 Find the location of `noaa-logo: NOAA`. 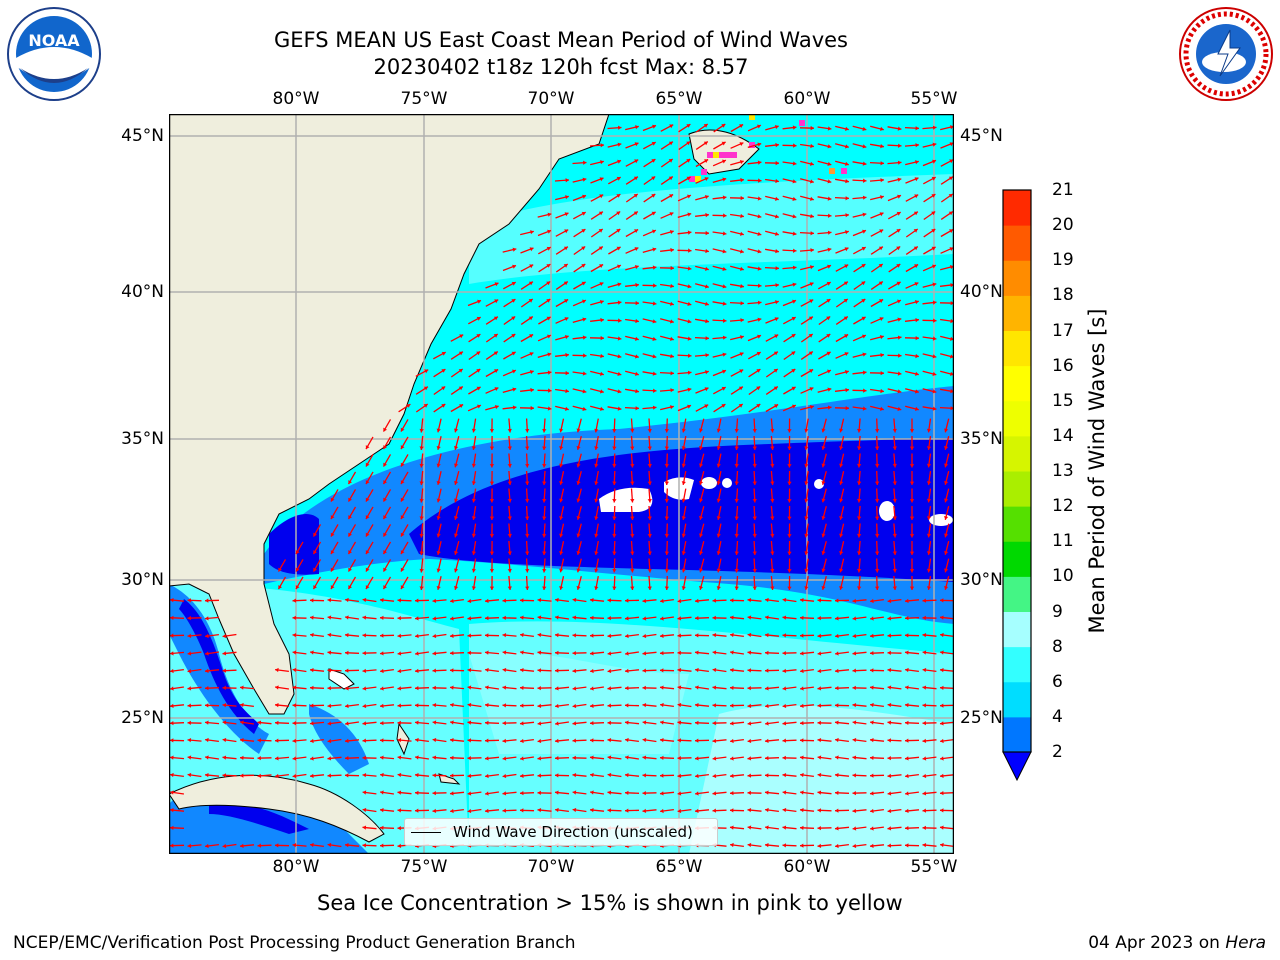

noaa-logo: NOAA is located at coordinates (54, 54).